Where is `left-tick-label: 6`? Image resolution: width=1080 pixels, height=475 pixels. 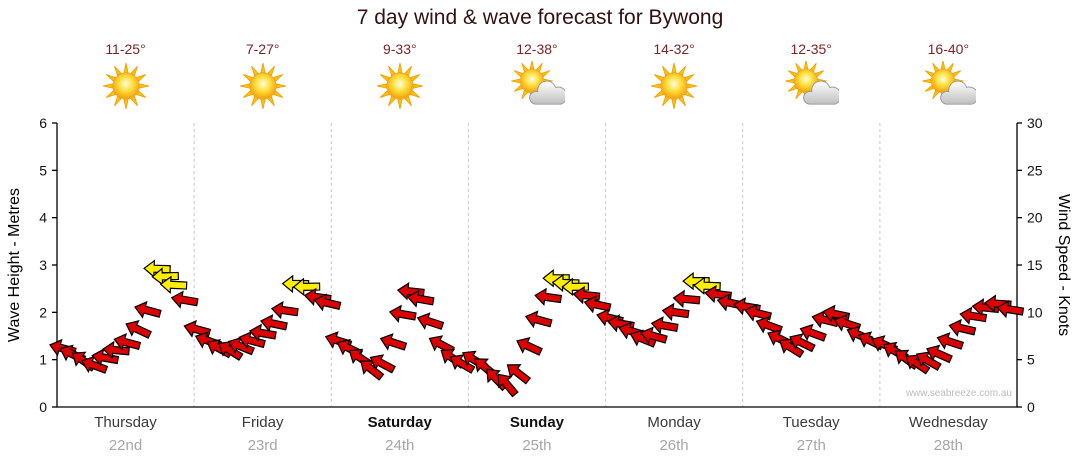 left-tick-label: 6 is located at coordinates (43, 123).